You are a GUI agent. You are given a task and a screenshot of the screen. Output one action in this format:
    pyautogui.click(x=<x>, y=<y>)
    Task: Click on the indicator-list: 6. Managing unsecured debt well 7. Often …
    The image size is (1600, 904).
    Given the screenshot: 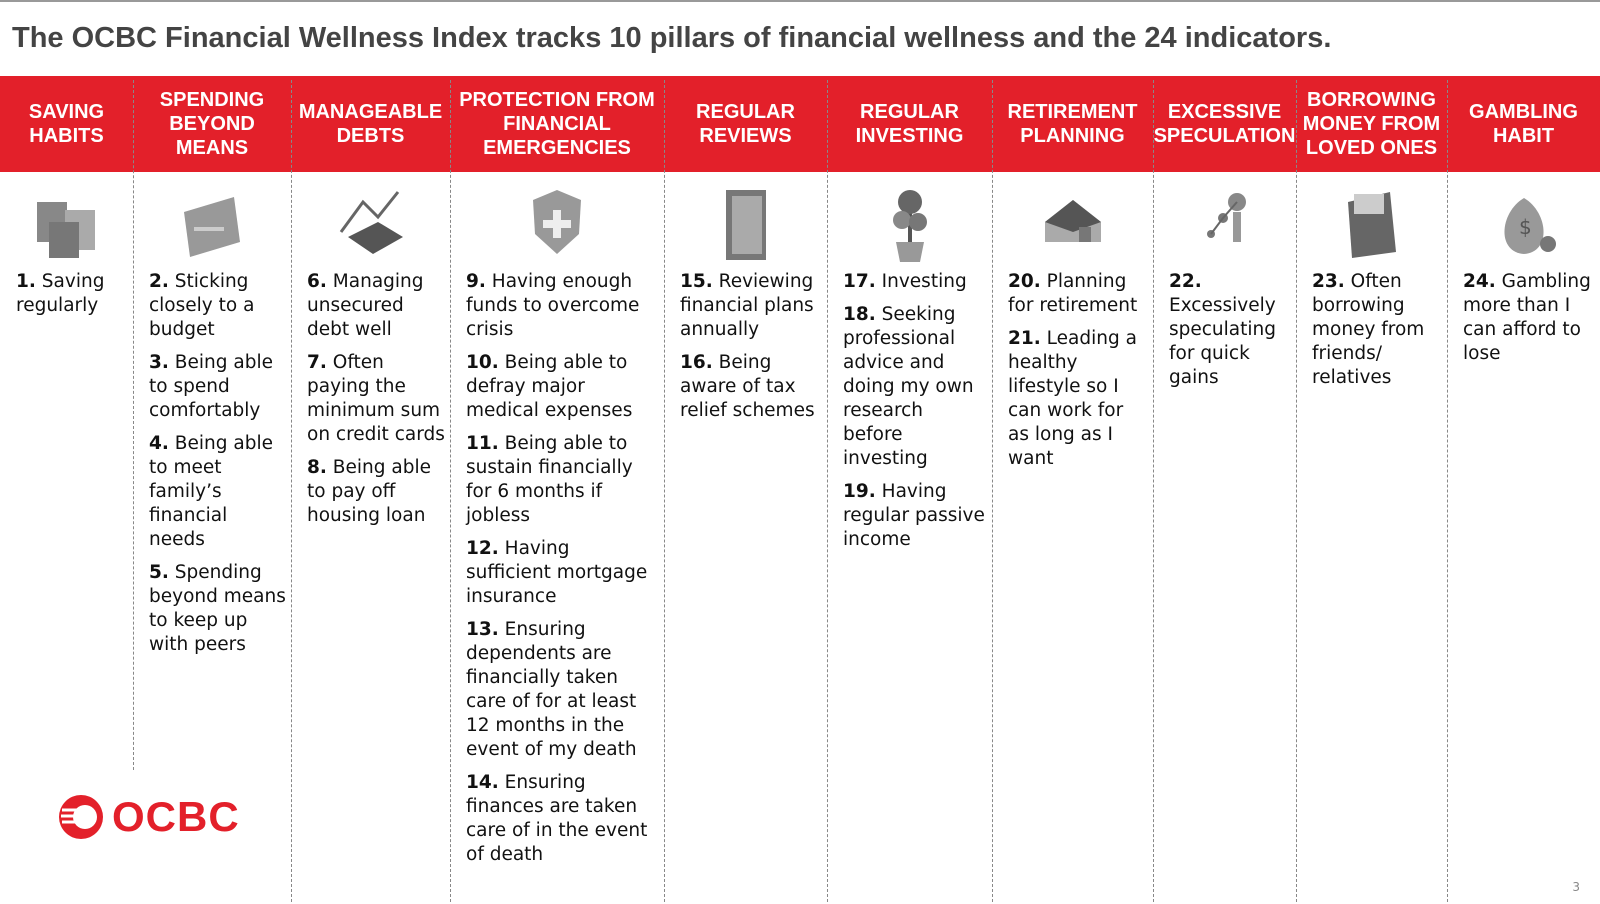 What is the action you would take?
    pyautogui.click(x=370, y=403)
    